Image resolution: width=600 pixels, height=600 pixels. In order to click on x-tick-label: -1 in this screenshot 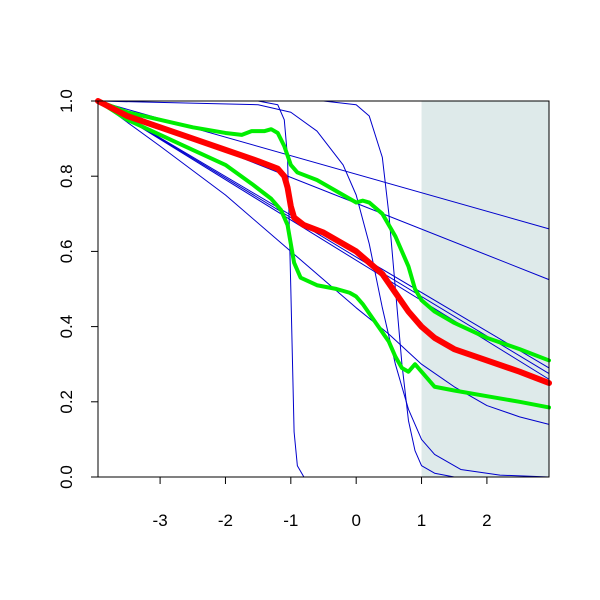, I will do `click(290, 520)`.